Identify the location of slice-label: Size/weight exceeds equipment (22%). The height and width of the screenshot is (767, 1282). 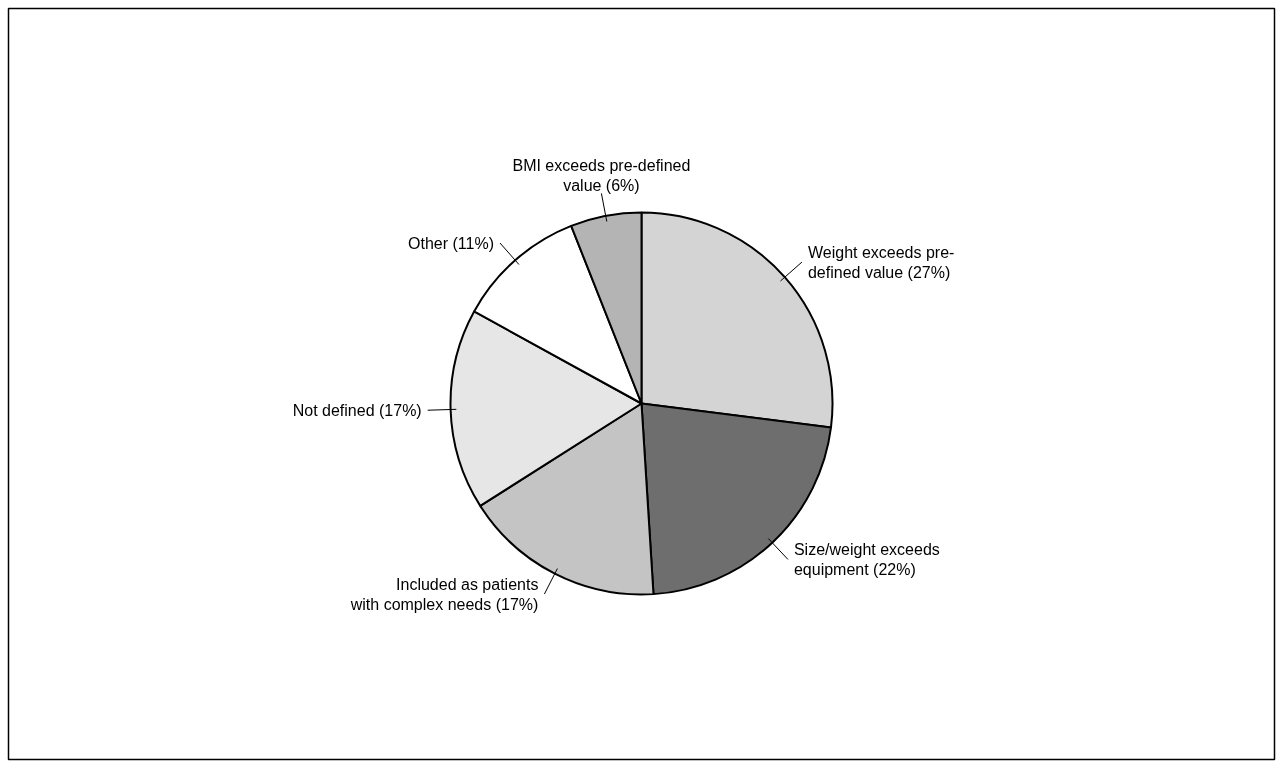
(866, 559).